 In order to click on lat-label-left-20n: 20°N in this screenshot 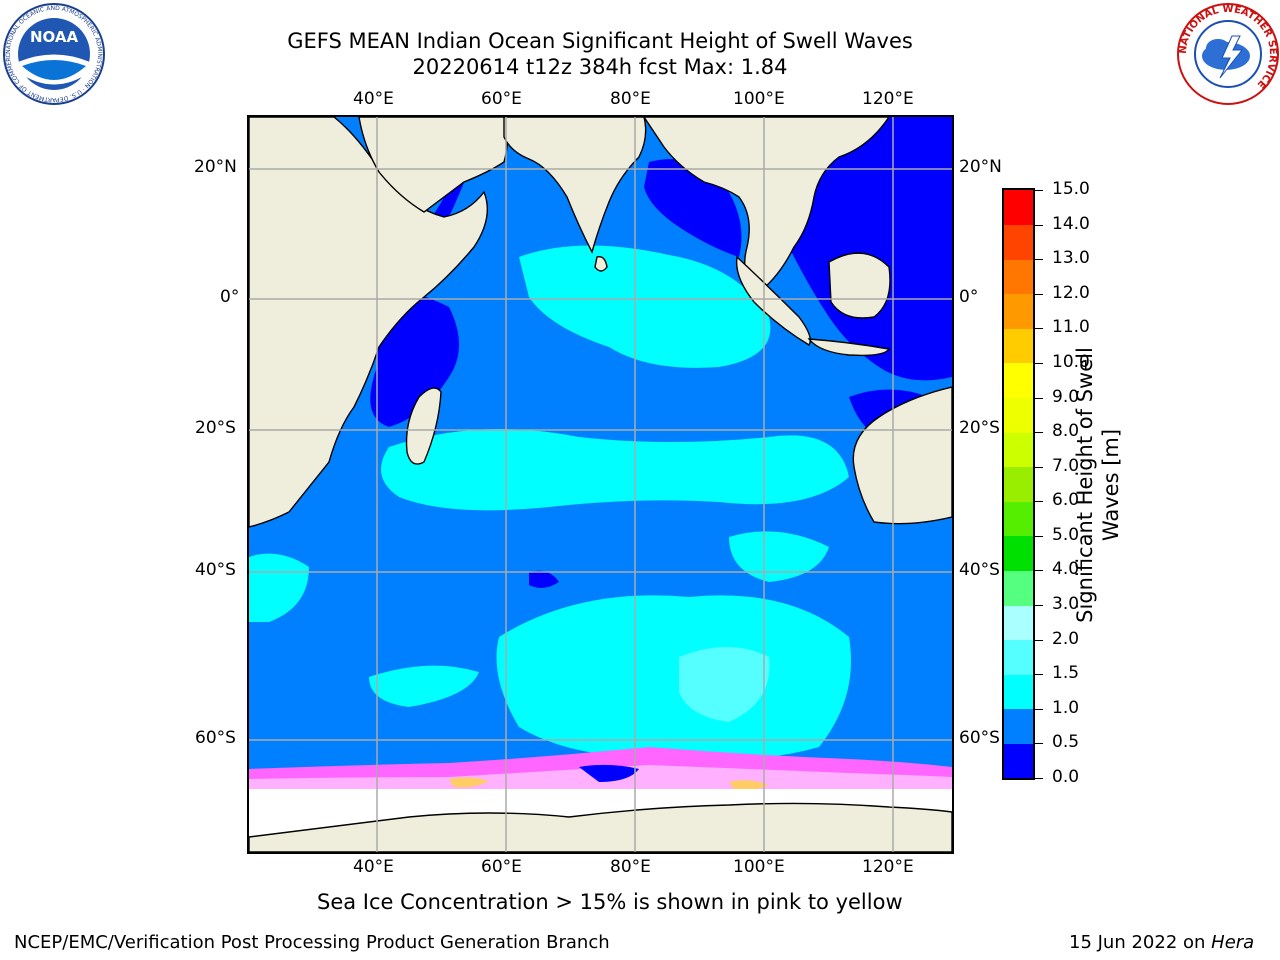, I will do `click(215, 167)`.